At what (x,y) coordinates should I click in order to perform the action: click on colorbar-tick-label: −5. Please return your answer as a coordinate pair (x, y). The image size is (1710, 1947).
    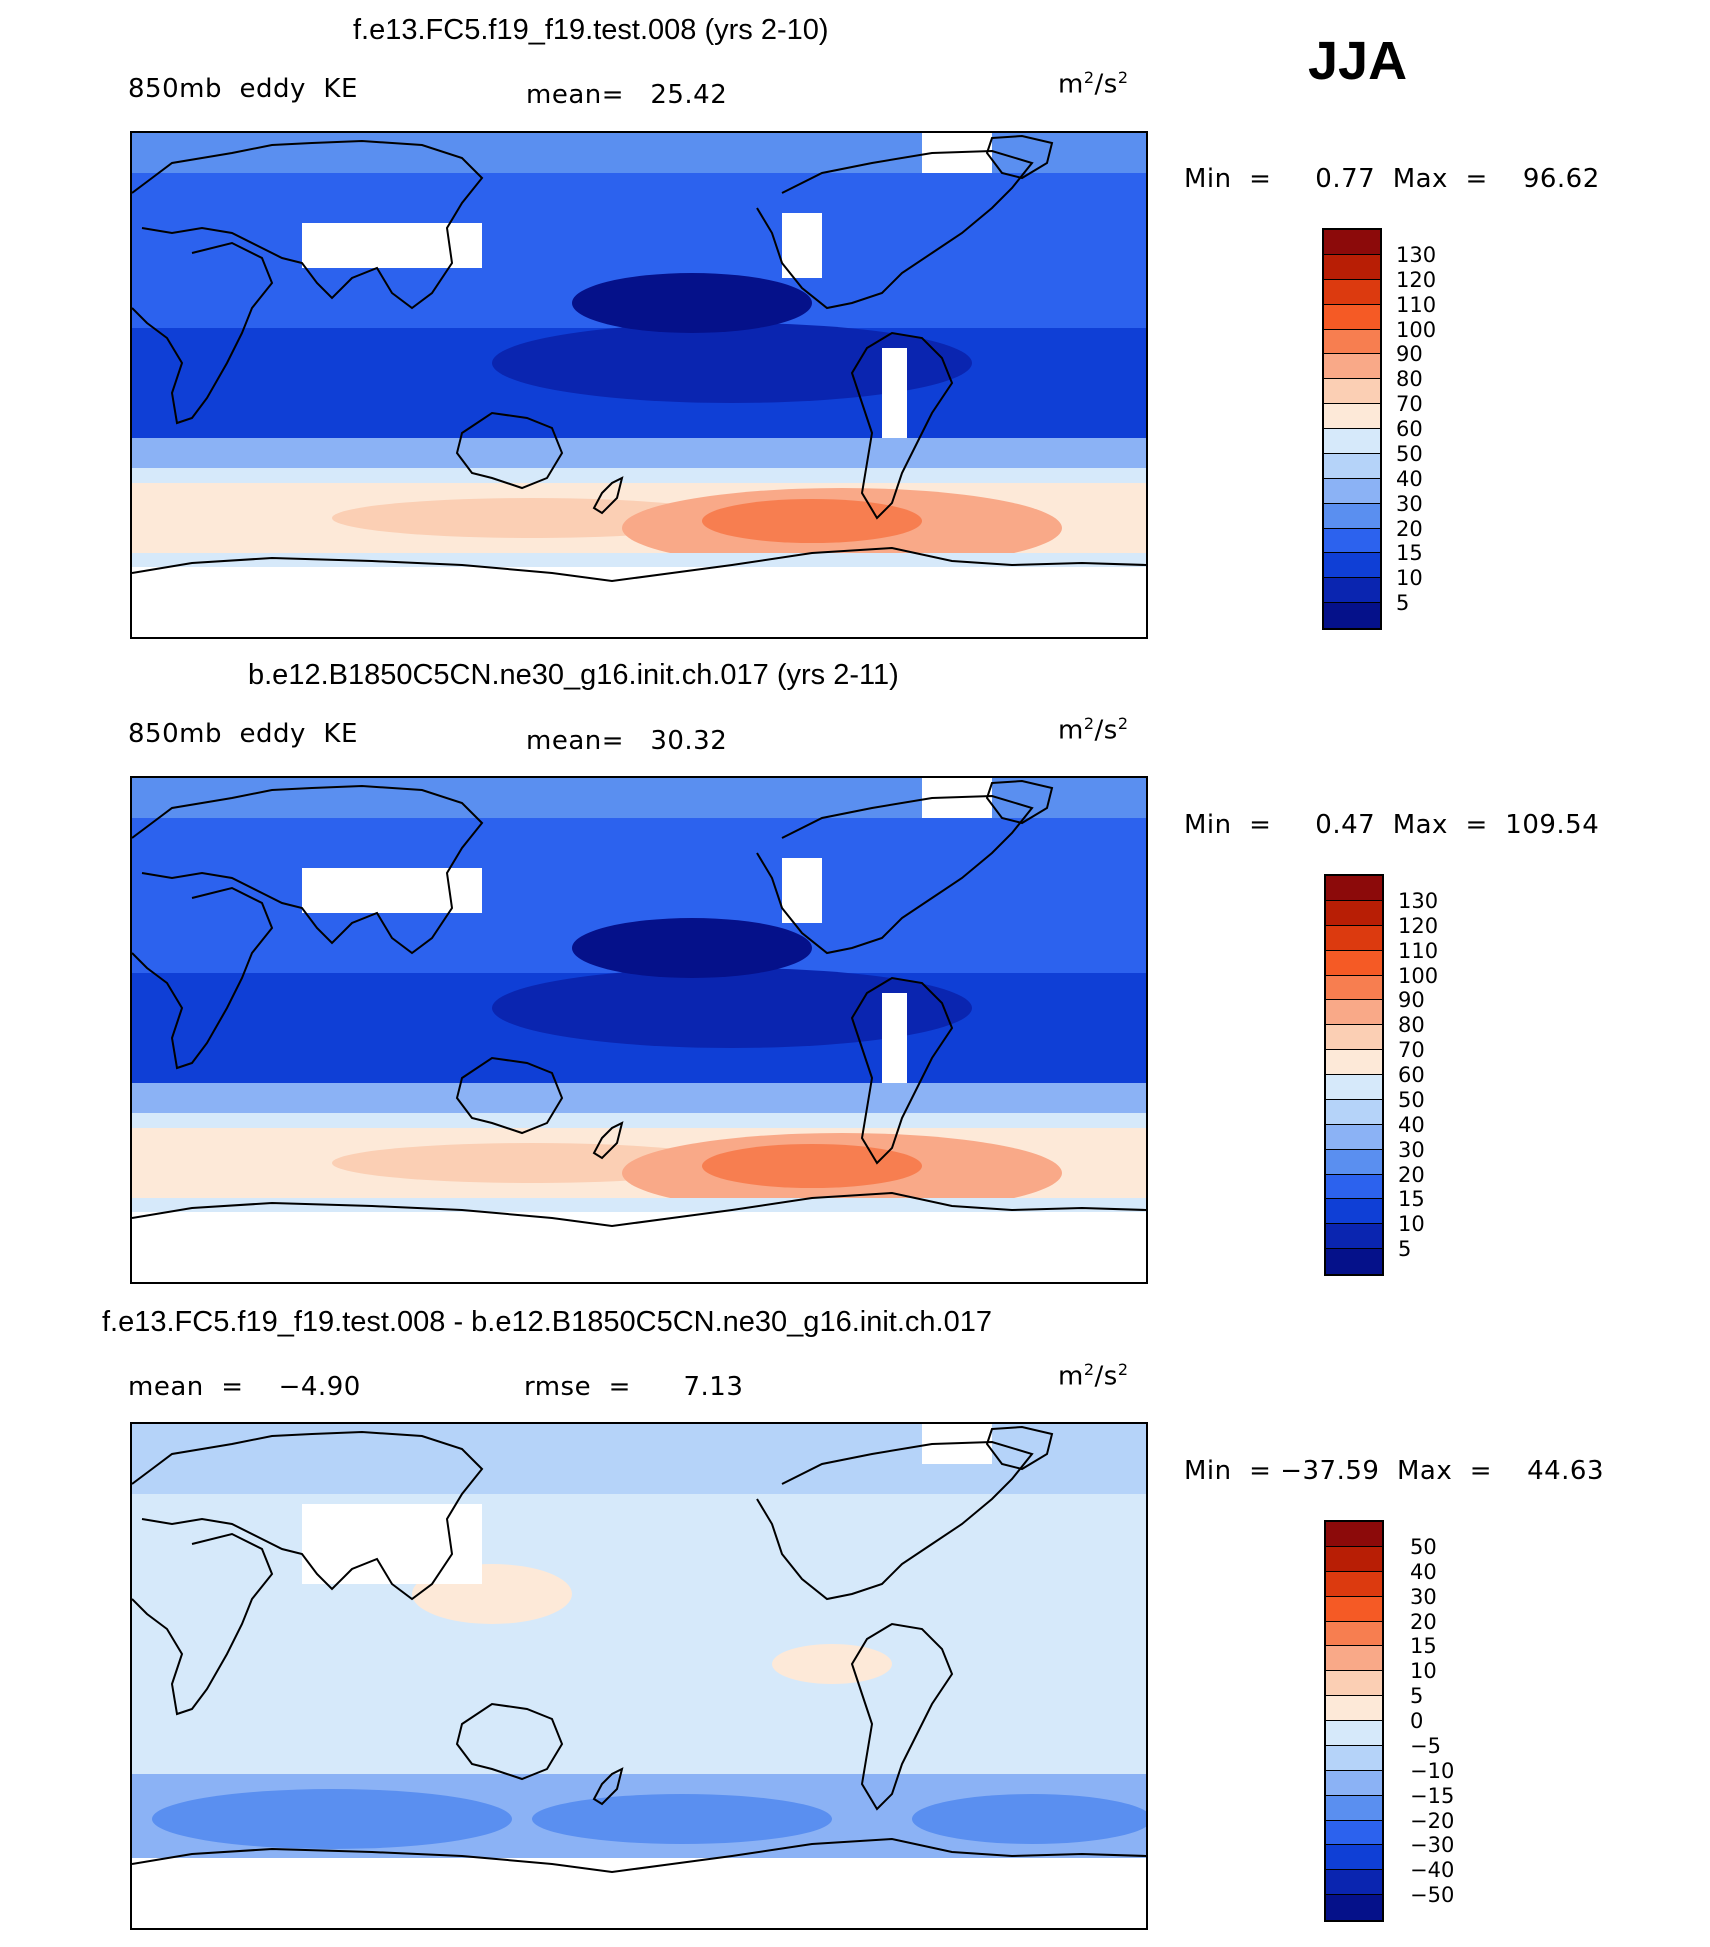
    Looking at the image, I should click on (1425, 1745).